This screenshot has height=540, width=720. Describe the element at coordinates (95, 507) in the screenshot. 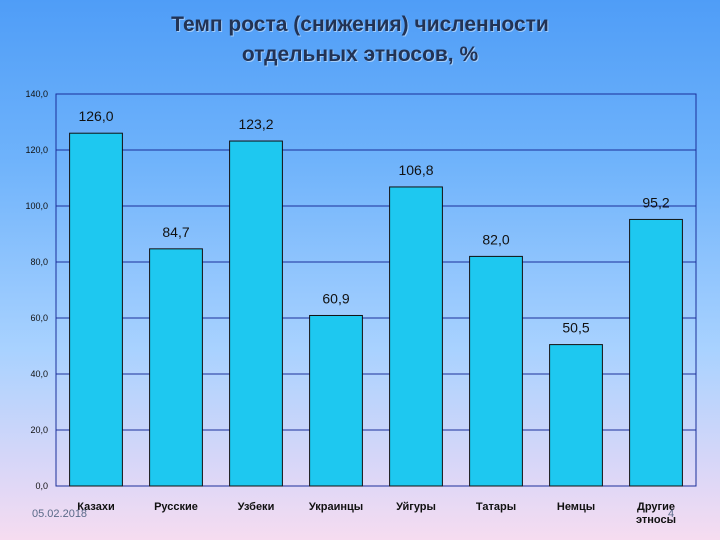

I see `x-tick-label: Казахи` at that location.